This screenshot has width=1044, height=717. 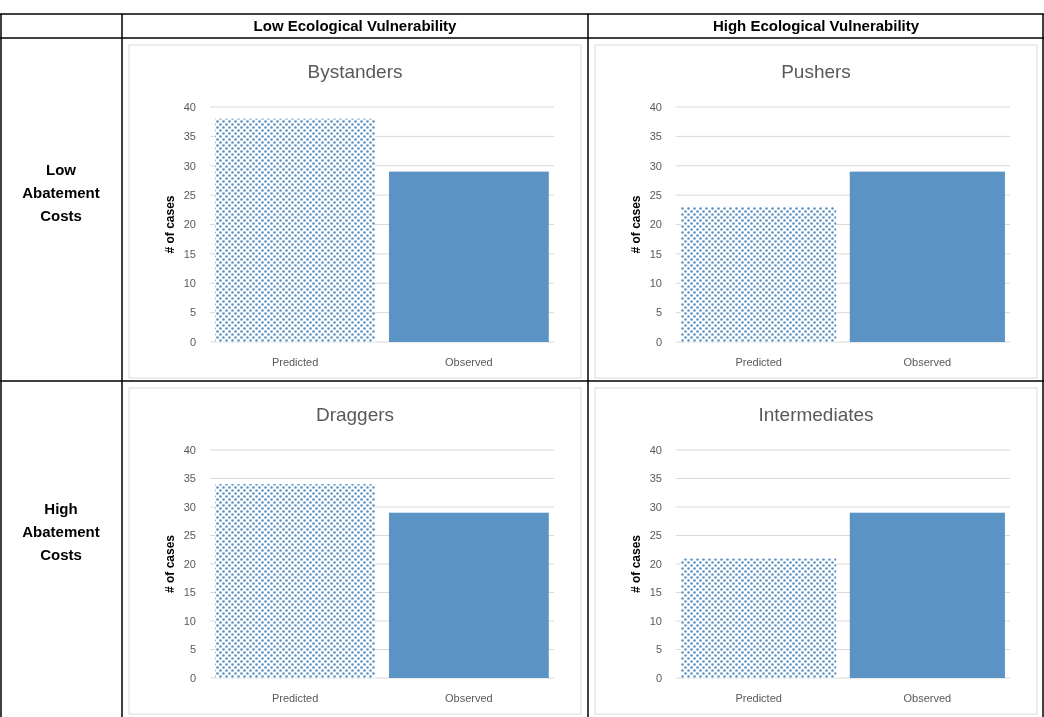 What do you see at coordinates (355, 414) in the screenshot?
I see `chart-title: Draggers` at bounding box center [355, 414].